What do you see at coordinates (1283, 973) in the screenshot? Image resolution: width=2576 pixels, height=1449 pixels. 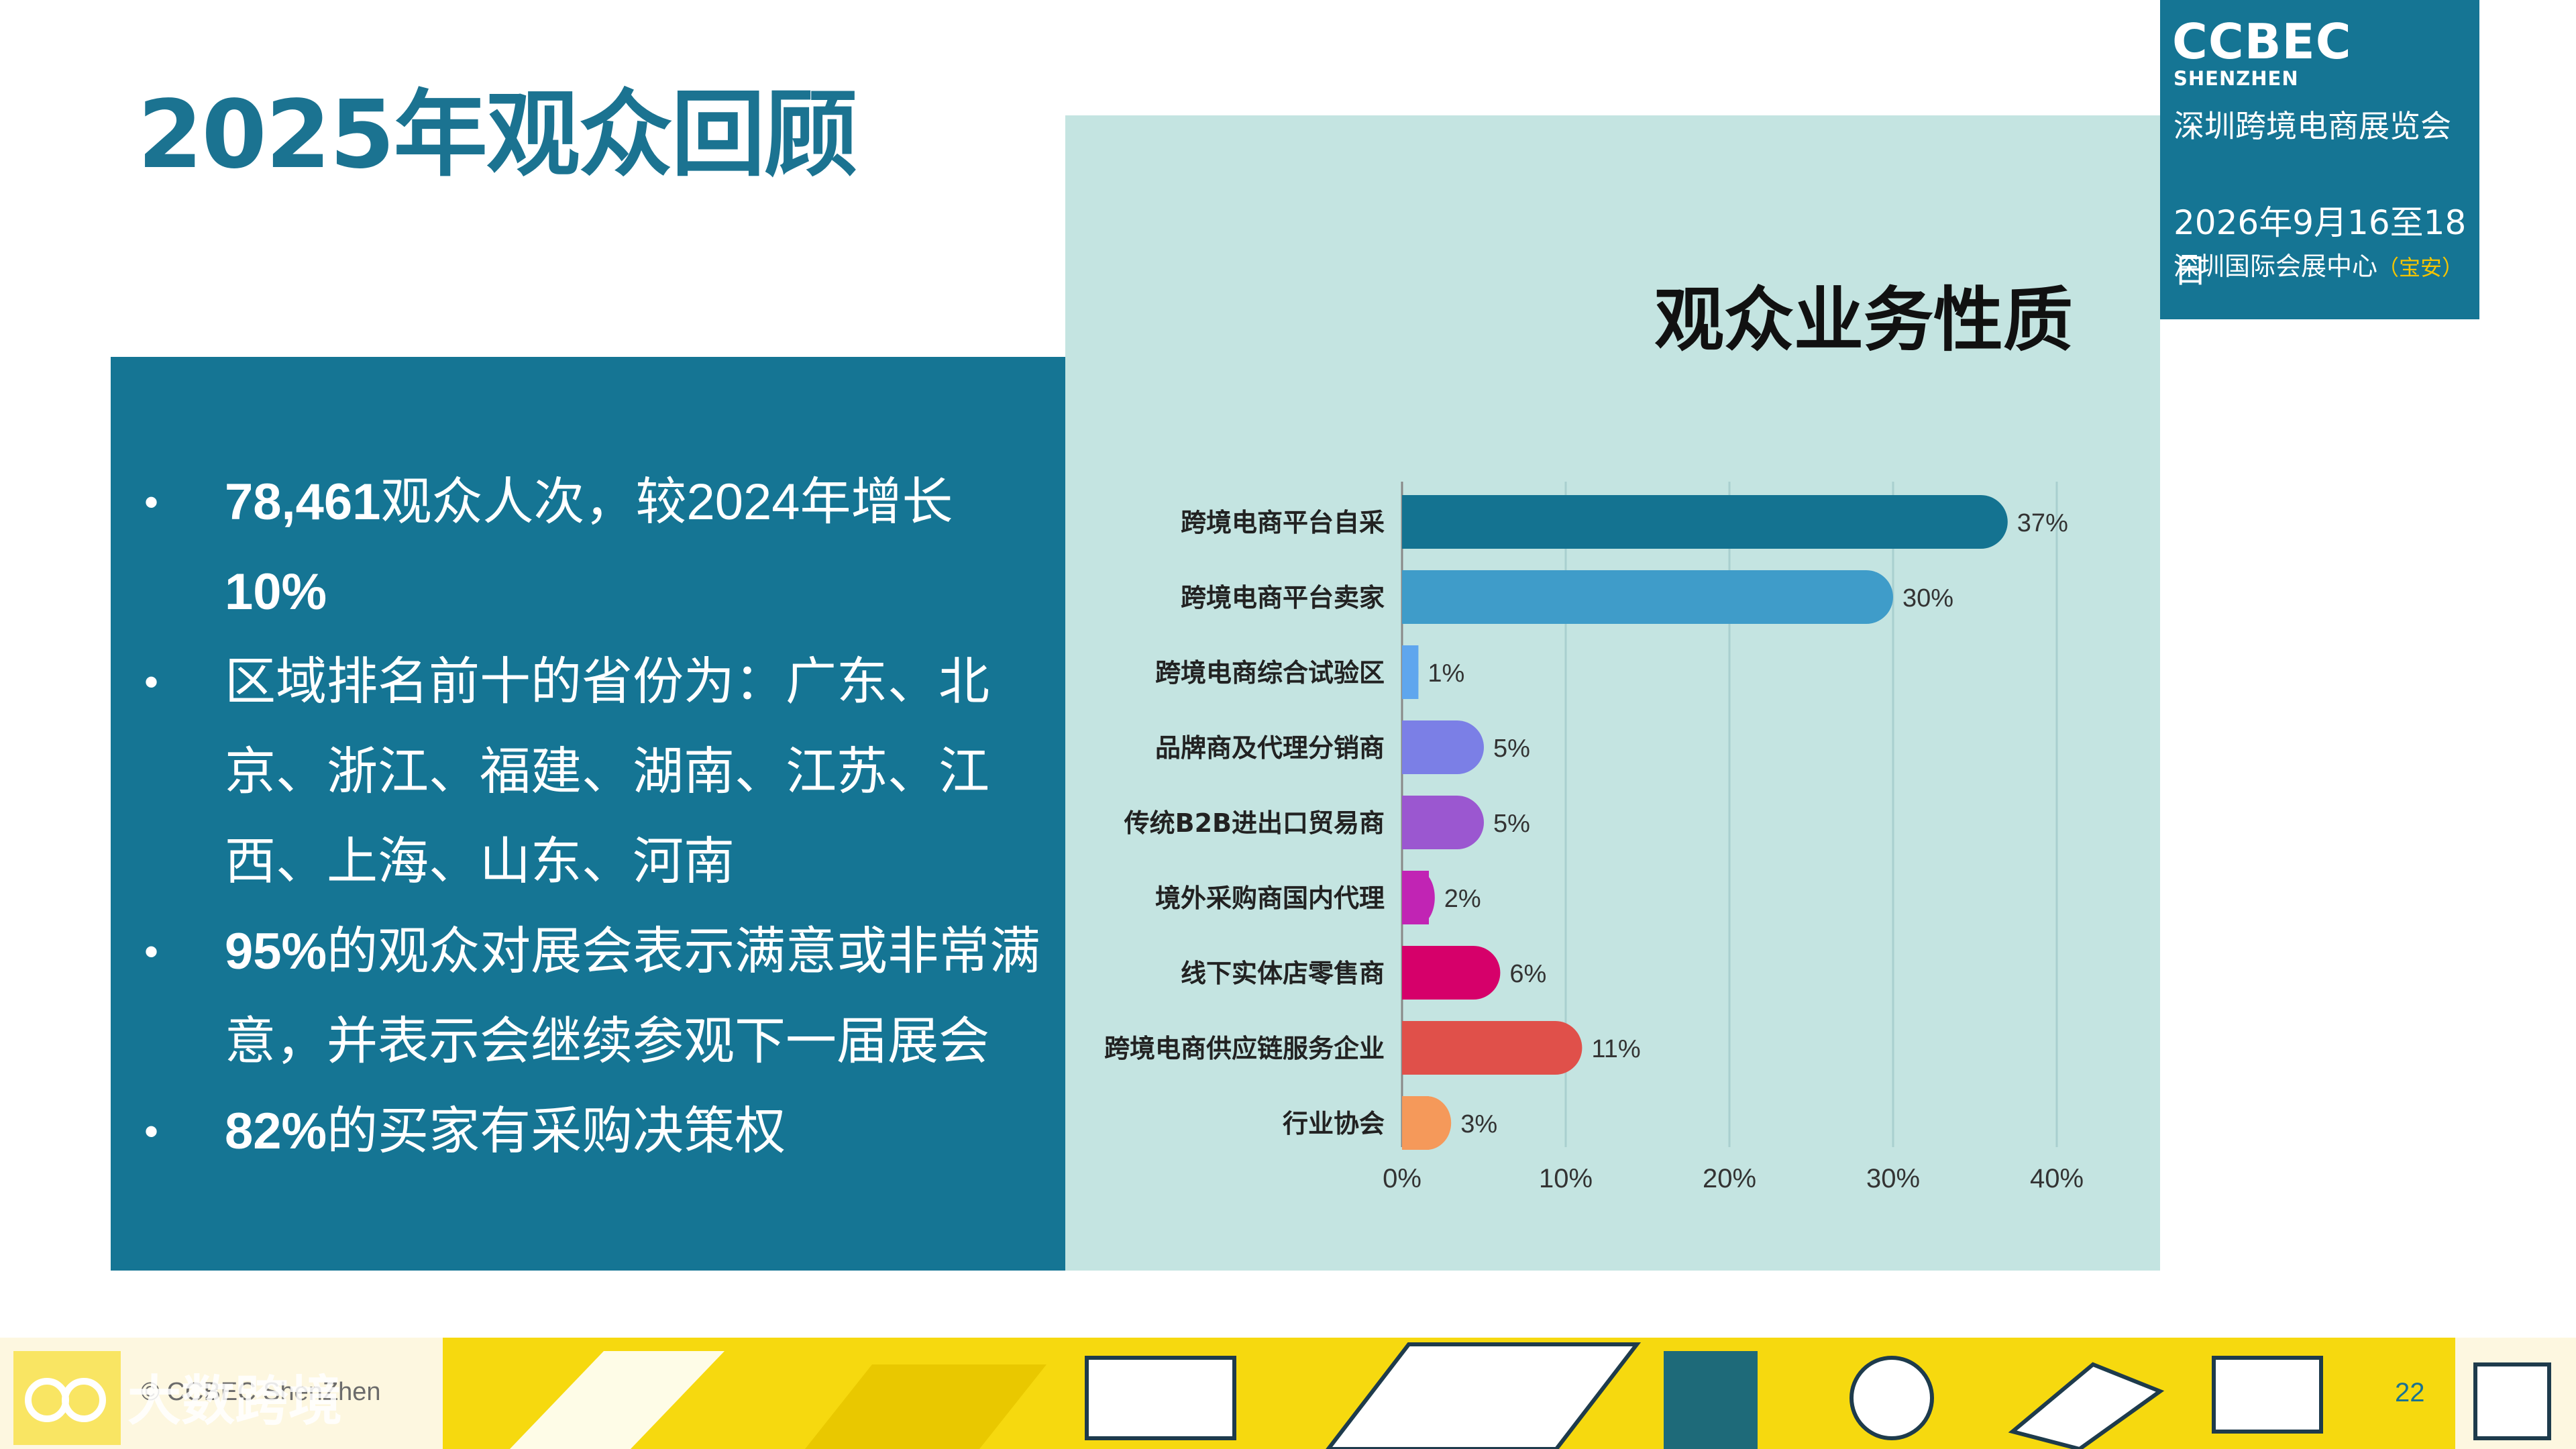 I see `category-label-7: 线下实体店零售商` at bounding box center [1283, 973].